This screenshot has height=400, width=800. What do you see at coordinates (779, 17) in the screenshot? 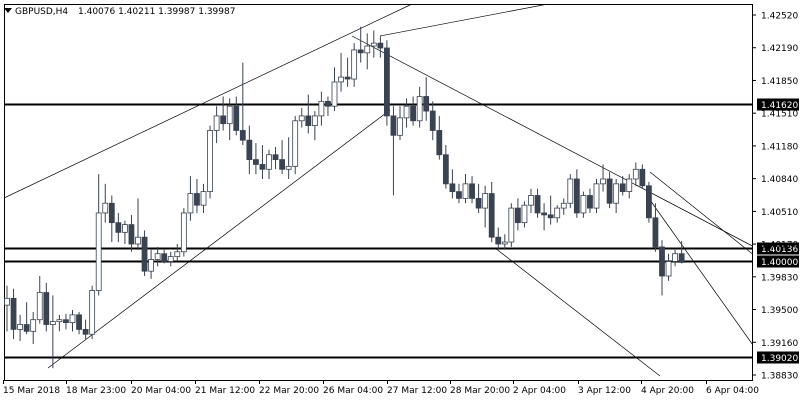
I see `y-tick-label: 1.42520` at bounding box center [779, 17].